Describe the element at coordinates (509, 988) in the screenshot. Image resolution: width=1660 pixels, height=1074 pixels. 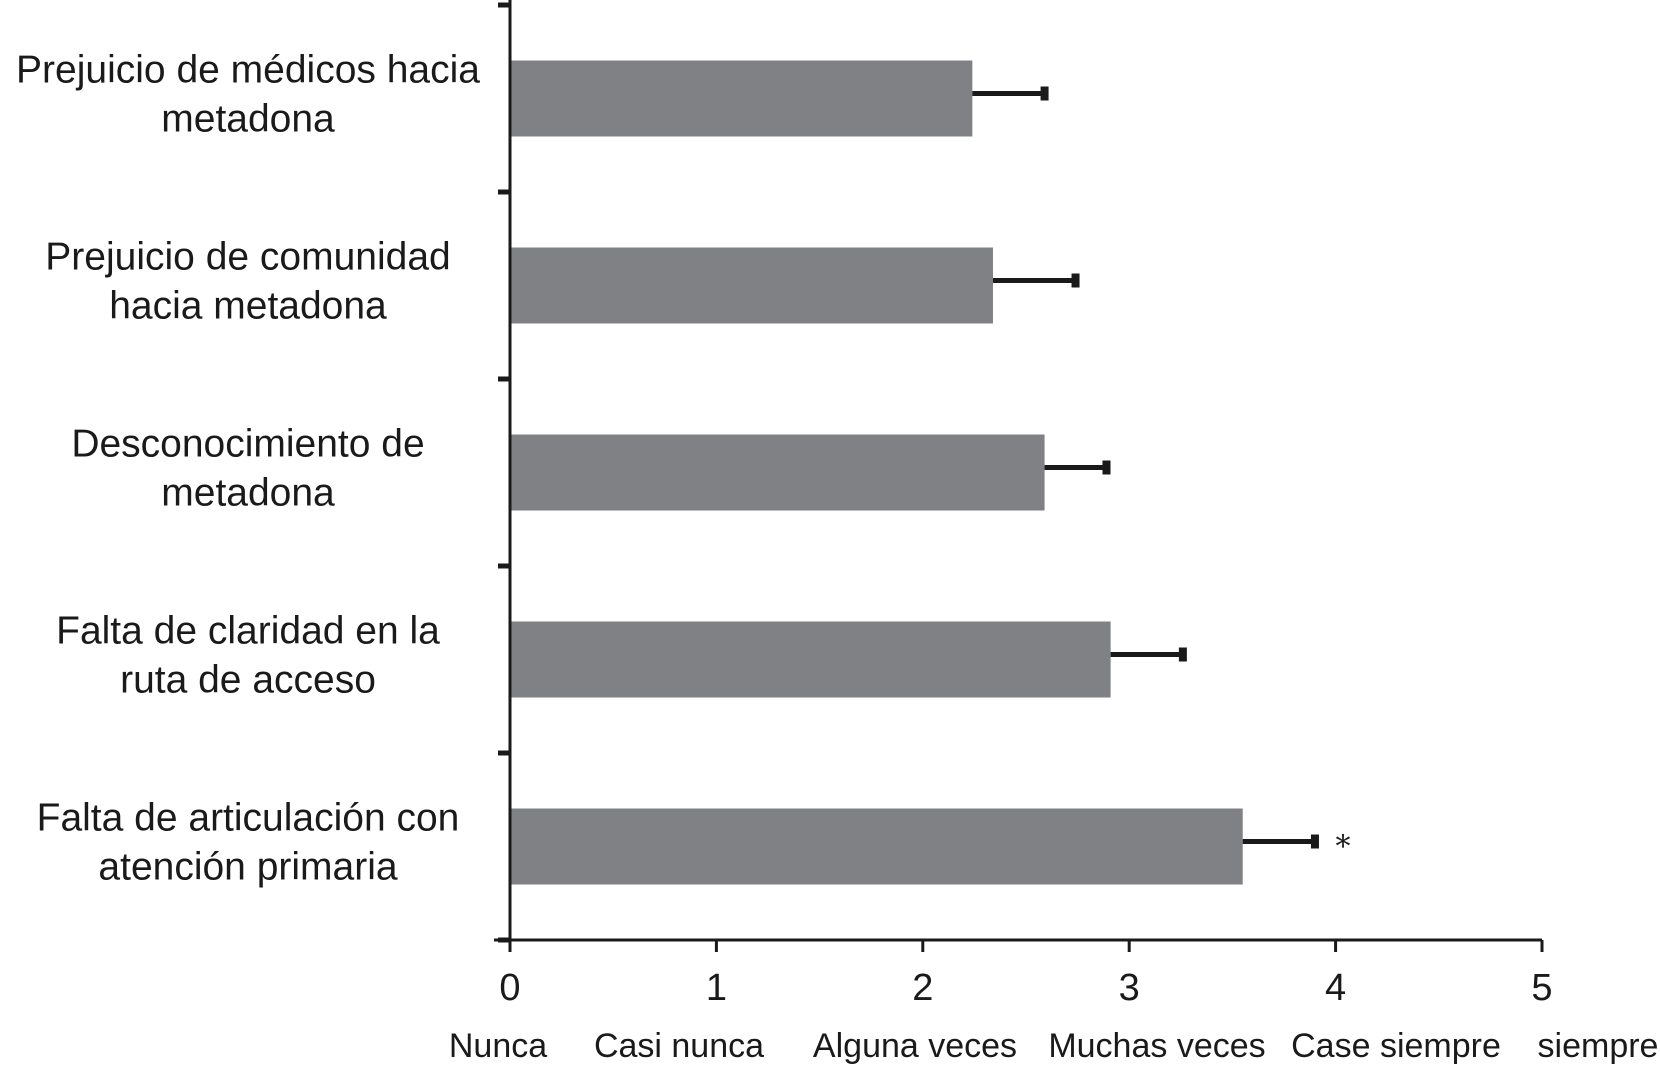
I see `x-tick-label: 0` at that location.